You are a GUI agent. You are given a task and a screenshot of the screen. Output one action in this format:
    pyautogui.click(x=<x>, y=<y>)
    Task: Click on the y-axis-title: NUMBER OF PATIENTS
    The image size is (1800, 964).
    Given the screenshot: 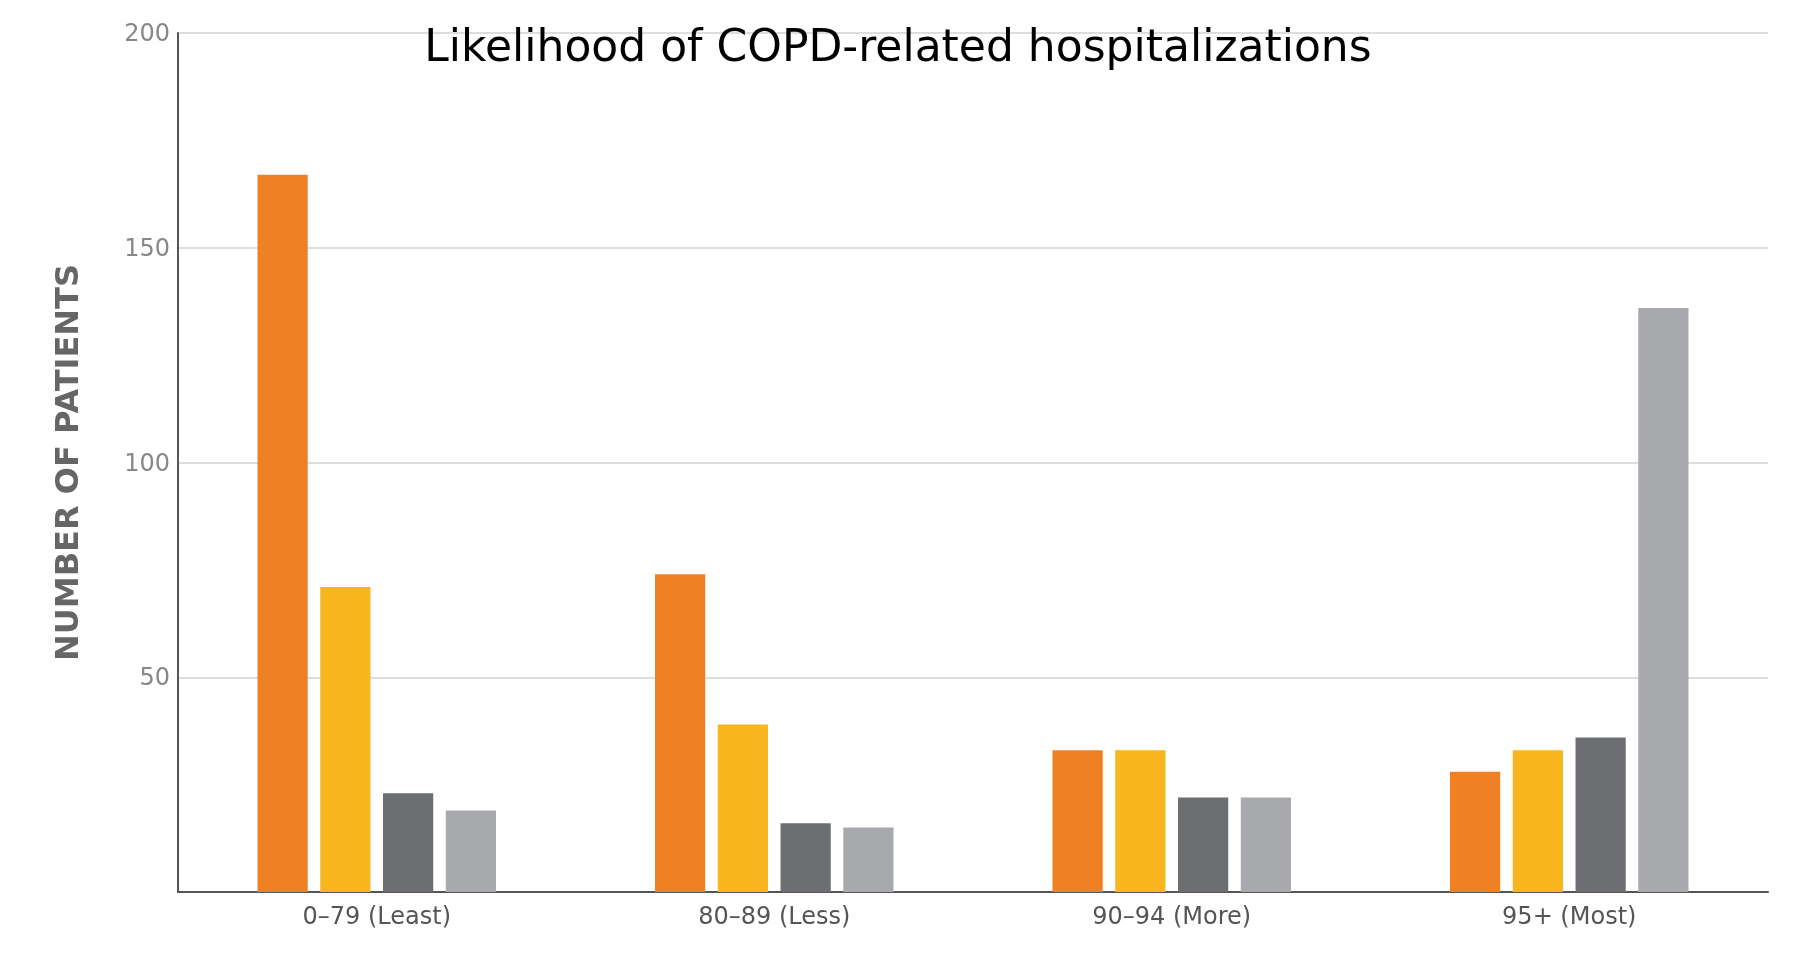 What is the action you would take?
    pyautogui.click(x=67, y=462)
    